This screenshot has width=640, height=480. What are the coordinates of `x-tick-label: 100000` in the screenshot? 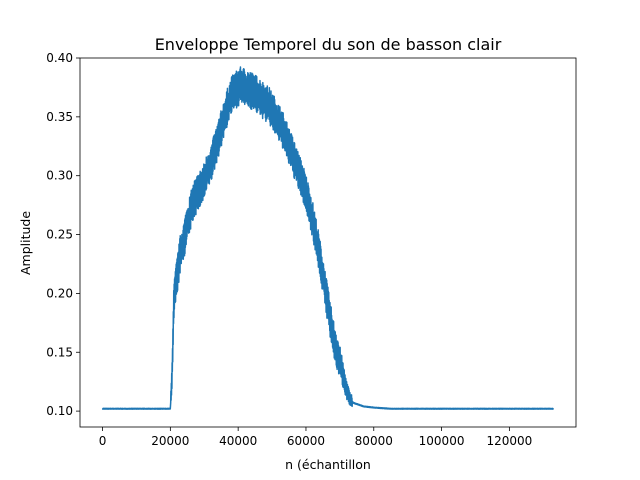 It's located at (442, 441).